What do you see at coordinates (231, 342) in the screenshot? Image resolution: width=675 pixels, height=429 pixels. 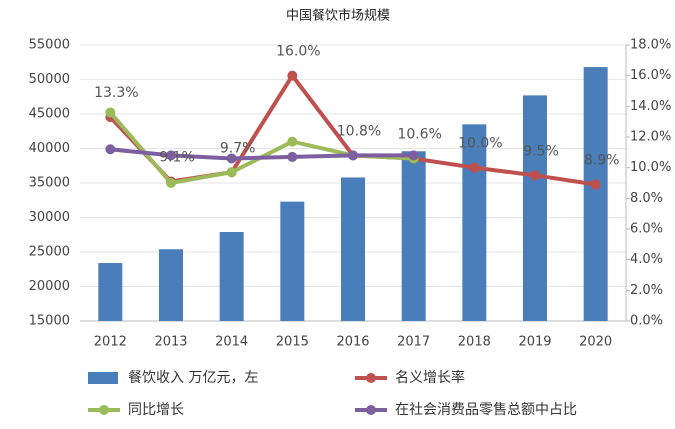 I see `x-tick-label: 2014` at bounding box center [231, 342].